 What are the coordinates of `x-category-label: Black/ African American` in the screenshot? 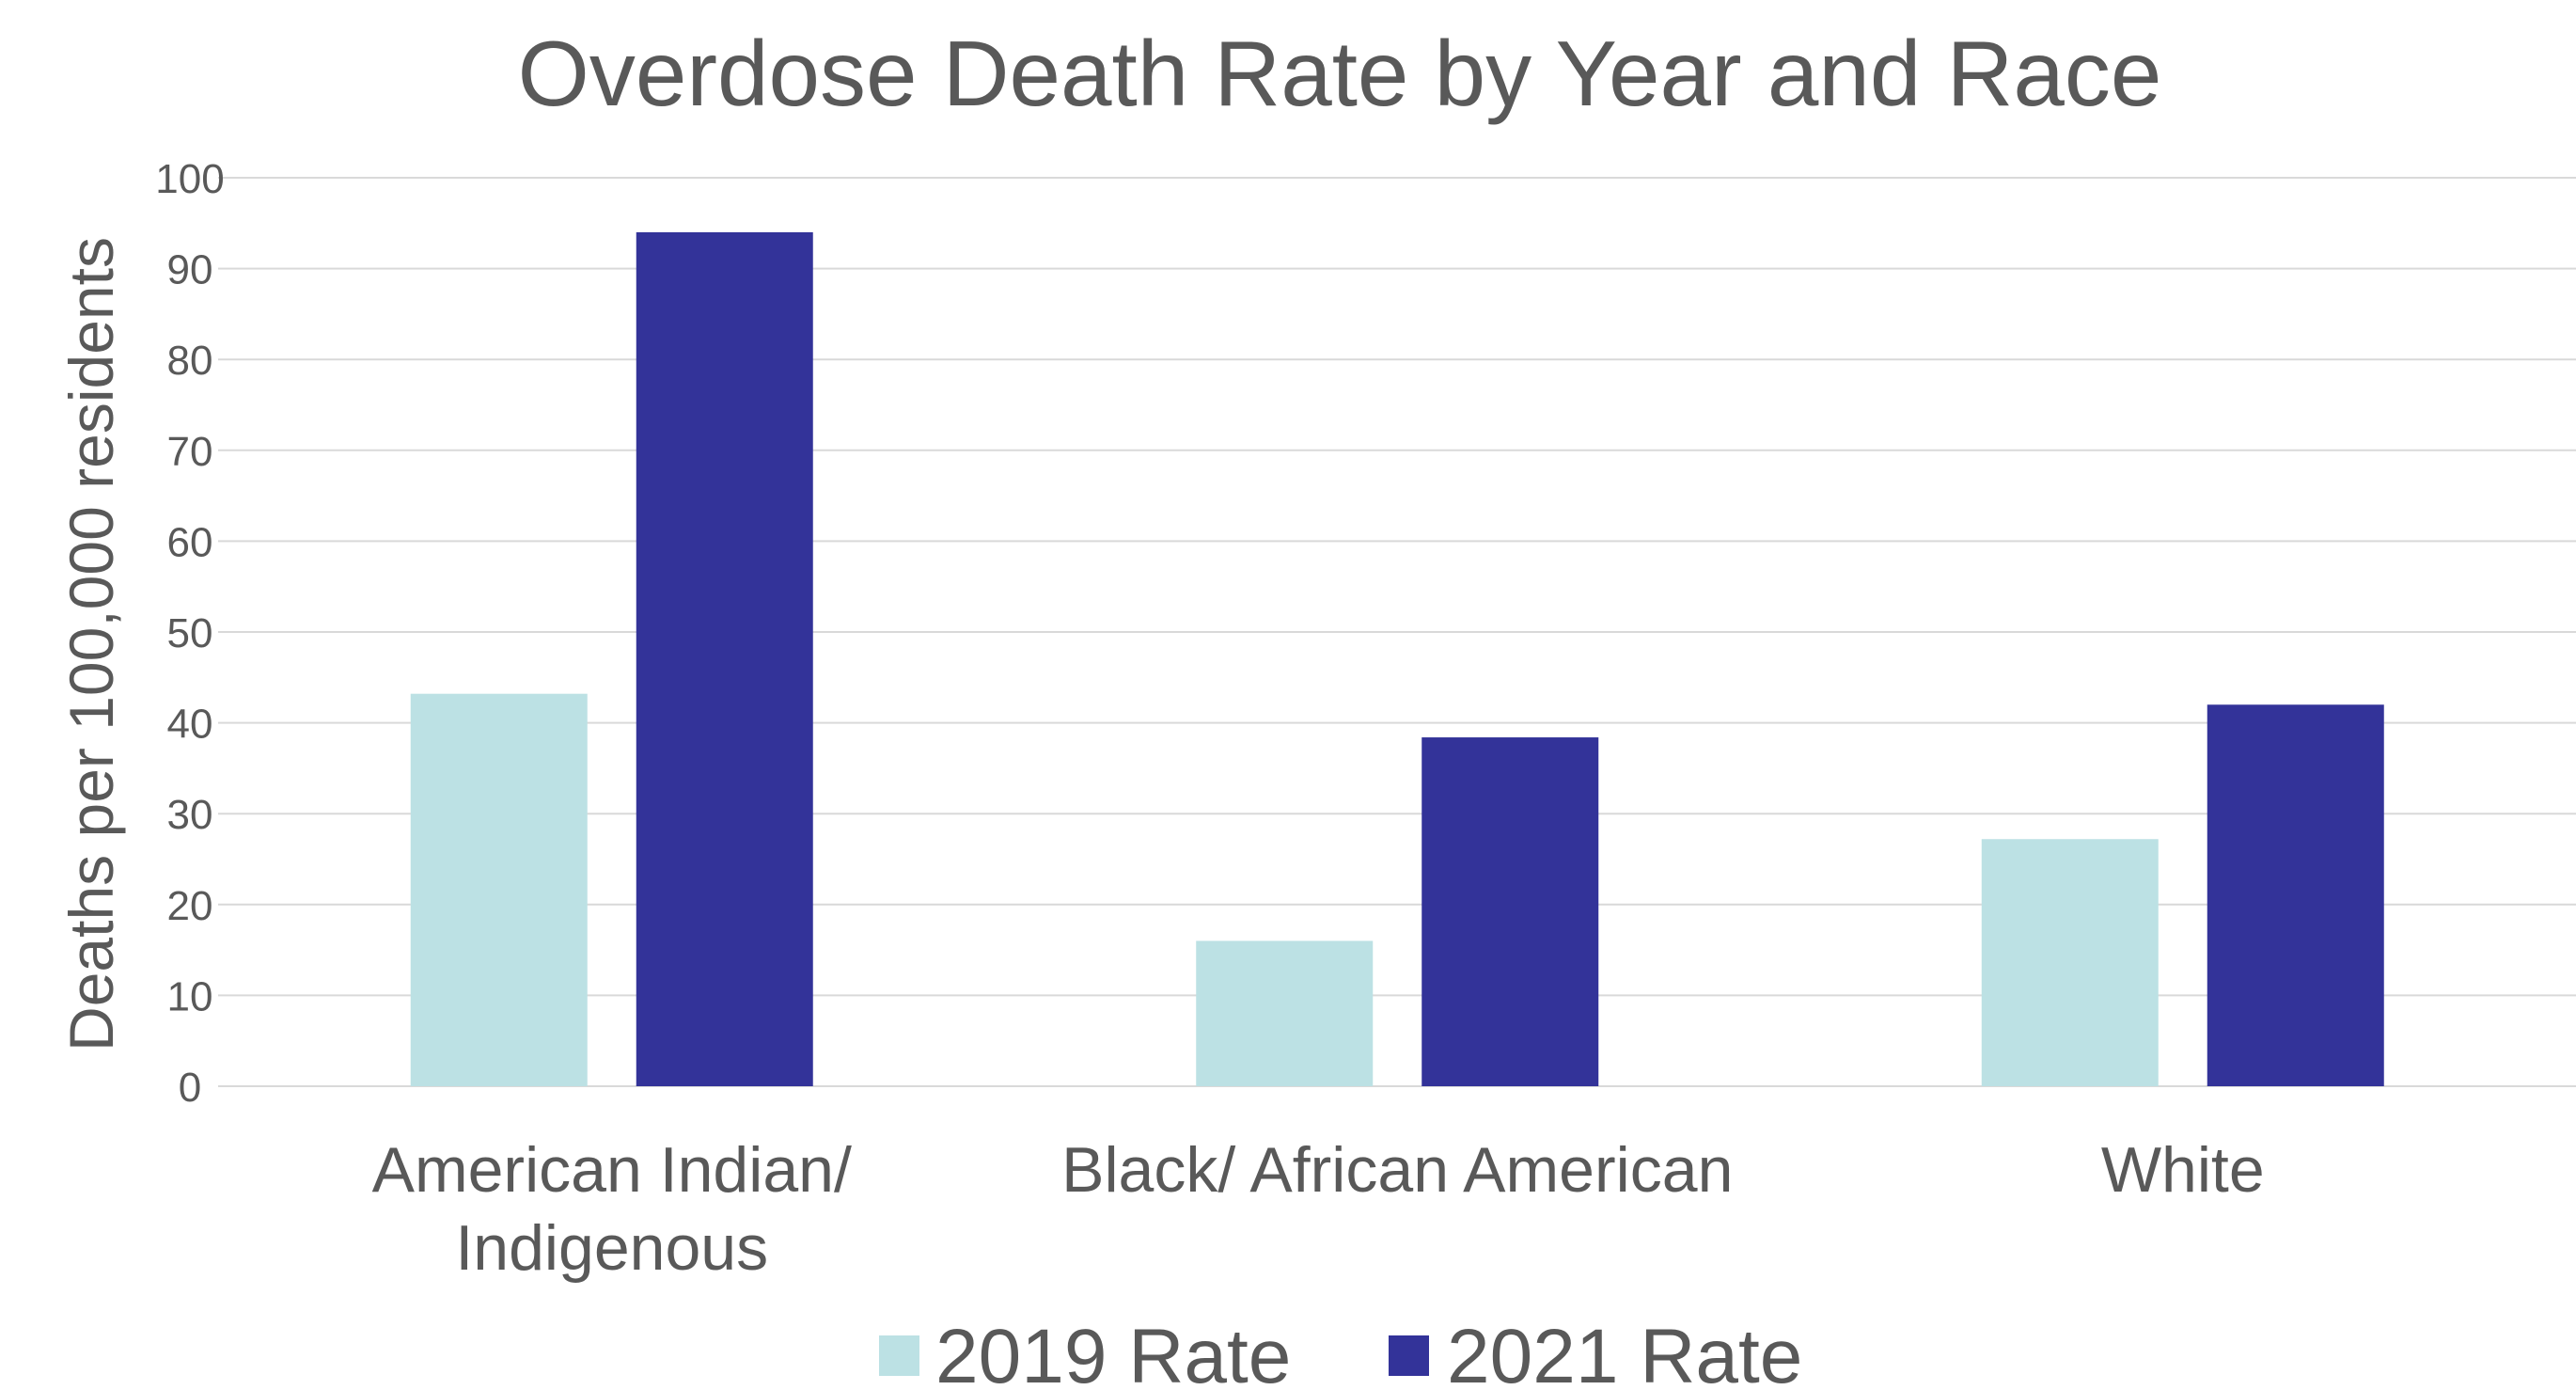 It's located at (1397, 1170).